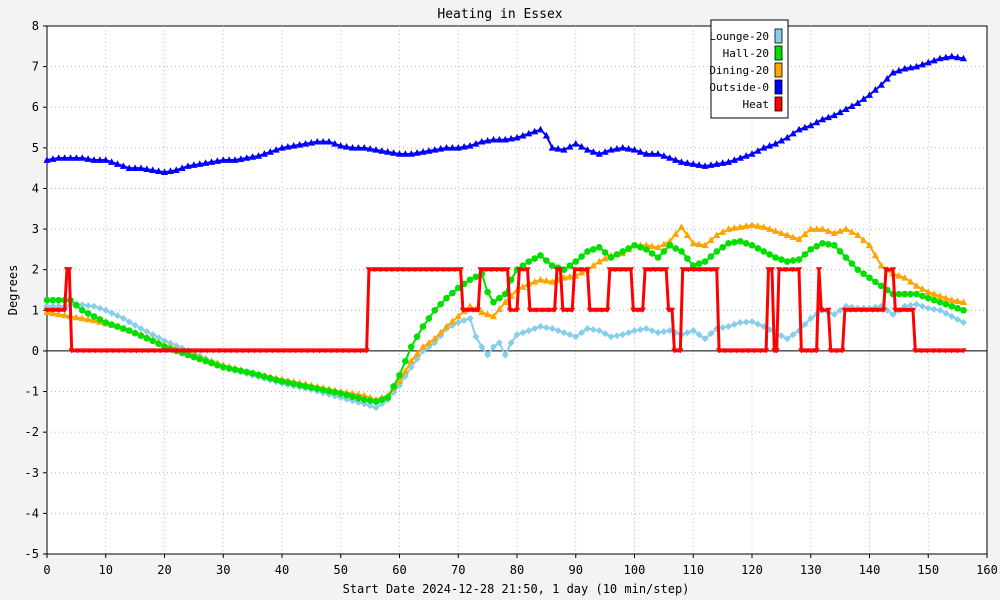 Image resolution: width=1000 pixels, height=600 pixels. What do you see at coordinates (399, 570) in the screenshot?
I see `x-tick-label: 60` at bounding box center [399, 570].